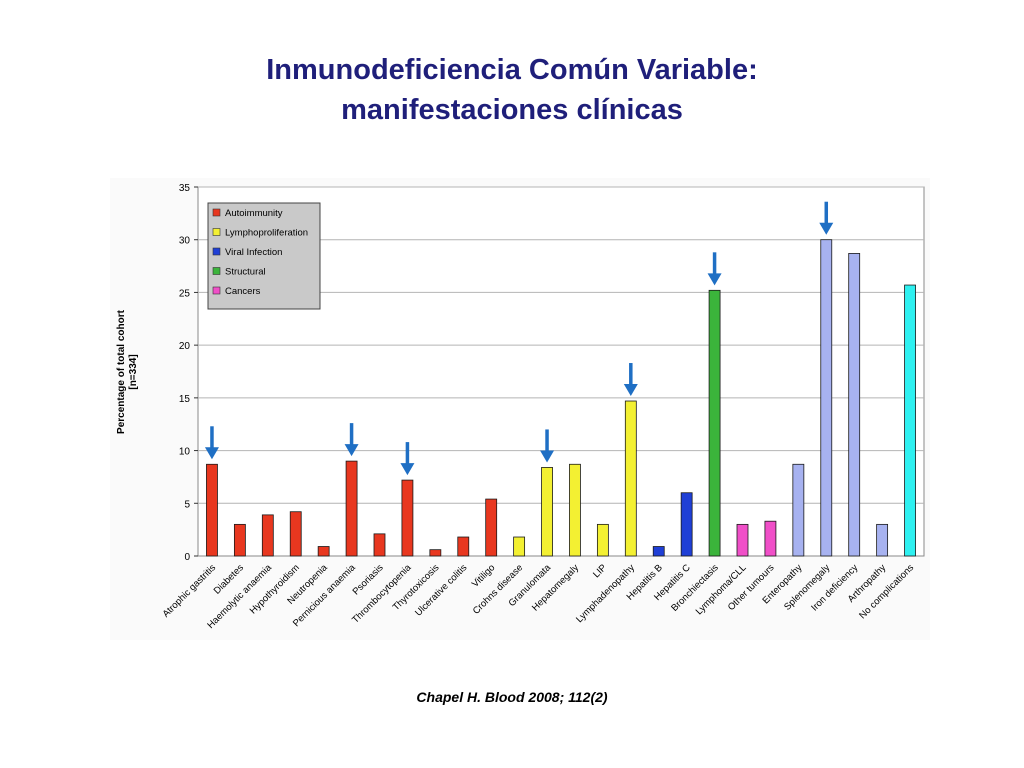 The width and height of the screenshot is (1024, 768). What do you see at coordinates (407, 518) in the screenshot?
I see `bar-thrombocytopenia` at bounding box center [407, 518].